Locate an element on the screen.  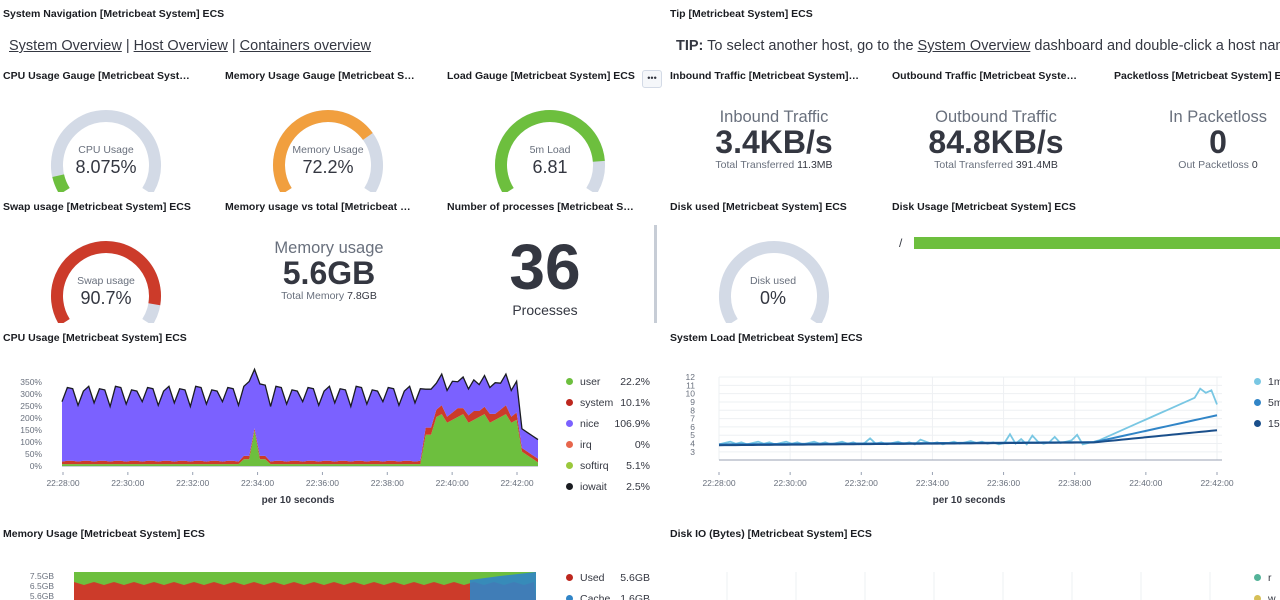
gauge-label: Disk used is located at coordinates (773, 281).